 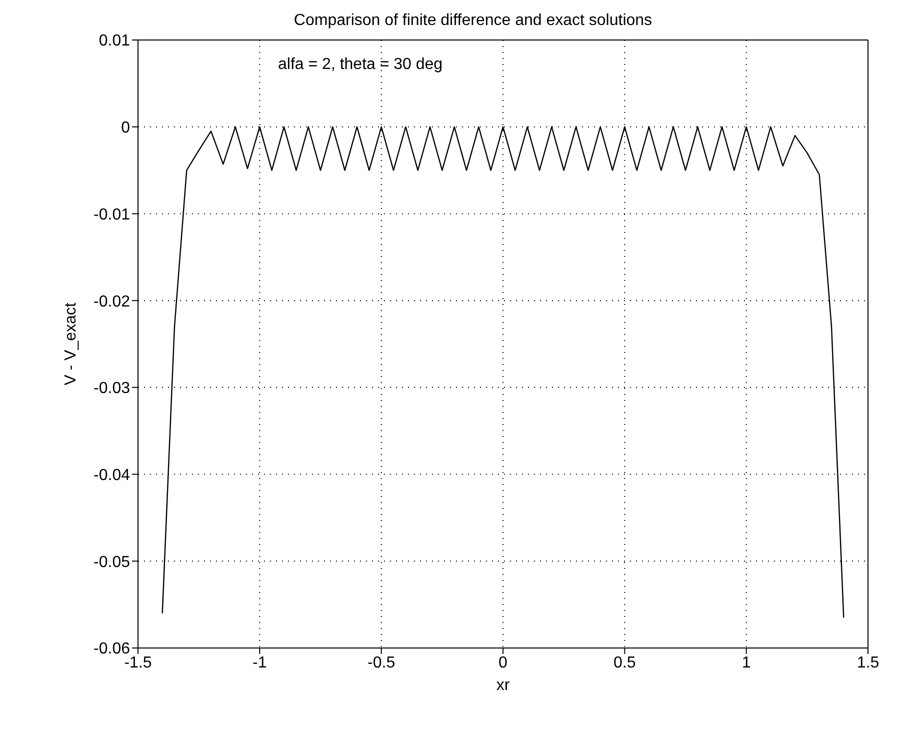 What do you see at coordinates (125, 128) in the screenshot?
I see `y-tick-label: 0` at bounding box center [125, 128].